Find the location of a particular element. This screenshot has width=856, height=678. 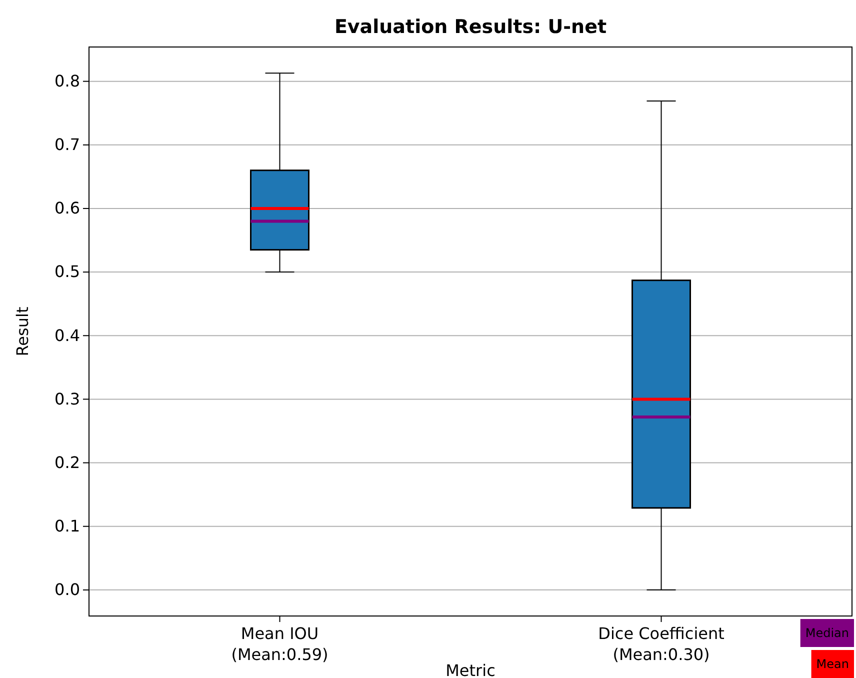

chart-title: Evaluation Results: U-net is located at coordinates (470, 27).